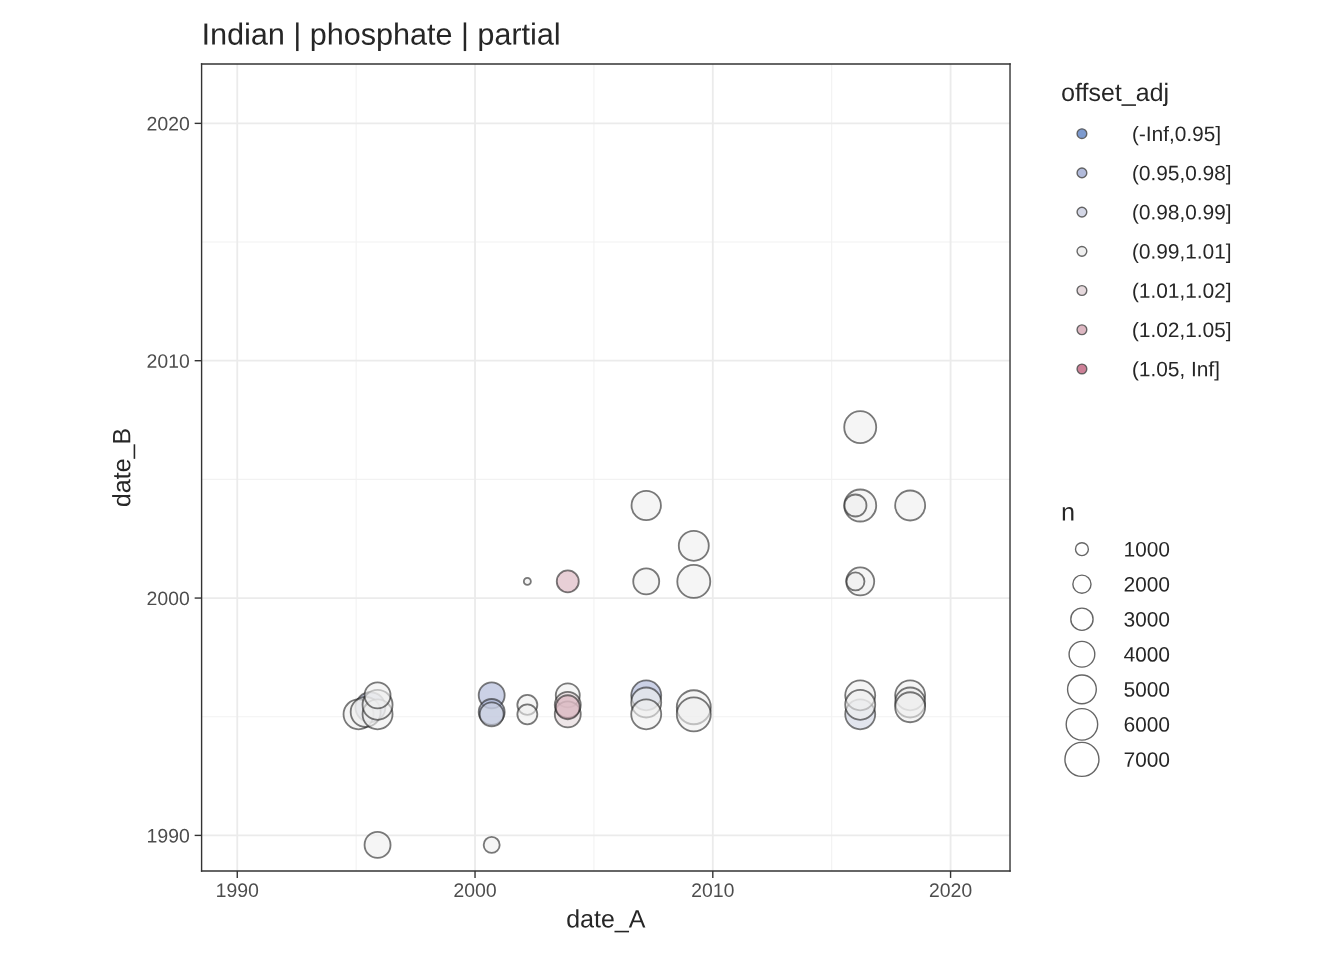 The width and height of the screenshot is (1344, 960). What do you see at coordinates (168, 598) in the screenshot?
I see `y-tick-label: 2000` at bounding box center [168, 598].